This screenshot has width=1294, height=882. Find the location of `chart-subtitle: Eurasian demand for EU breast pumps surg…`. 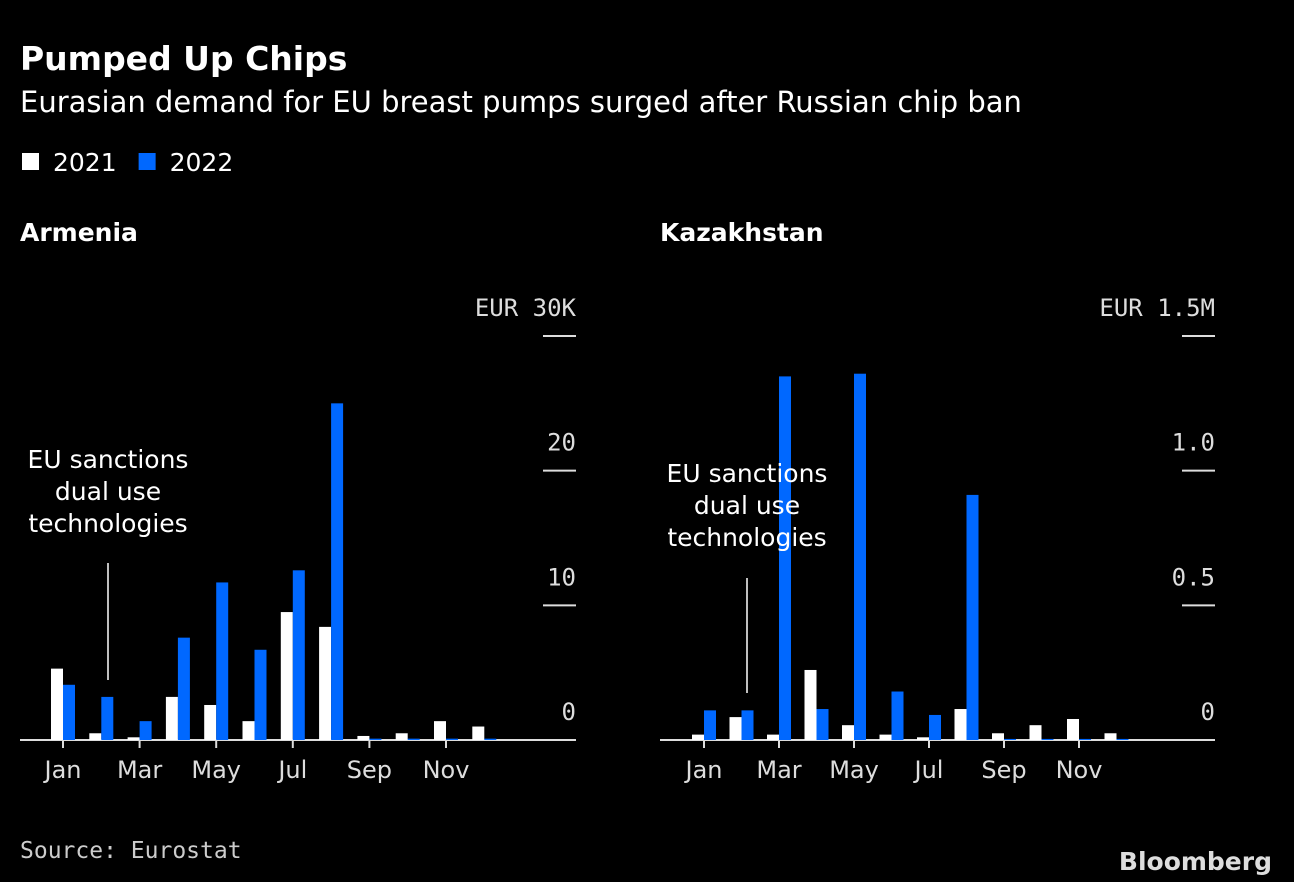

chart-subtitle: Eurasian demand for EU breast pumps surg… is located at coordinates (521, 102).